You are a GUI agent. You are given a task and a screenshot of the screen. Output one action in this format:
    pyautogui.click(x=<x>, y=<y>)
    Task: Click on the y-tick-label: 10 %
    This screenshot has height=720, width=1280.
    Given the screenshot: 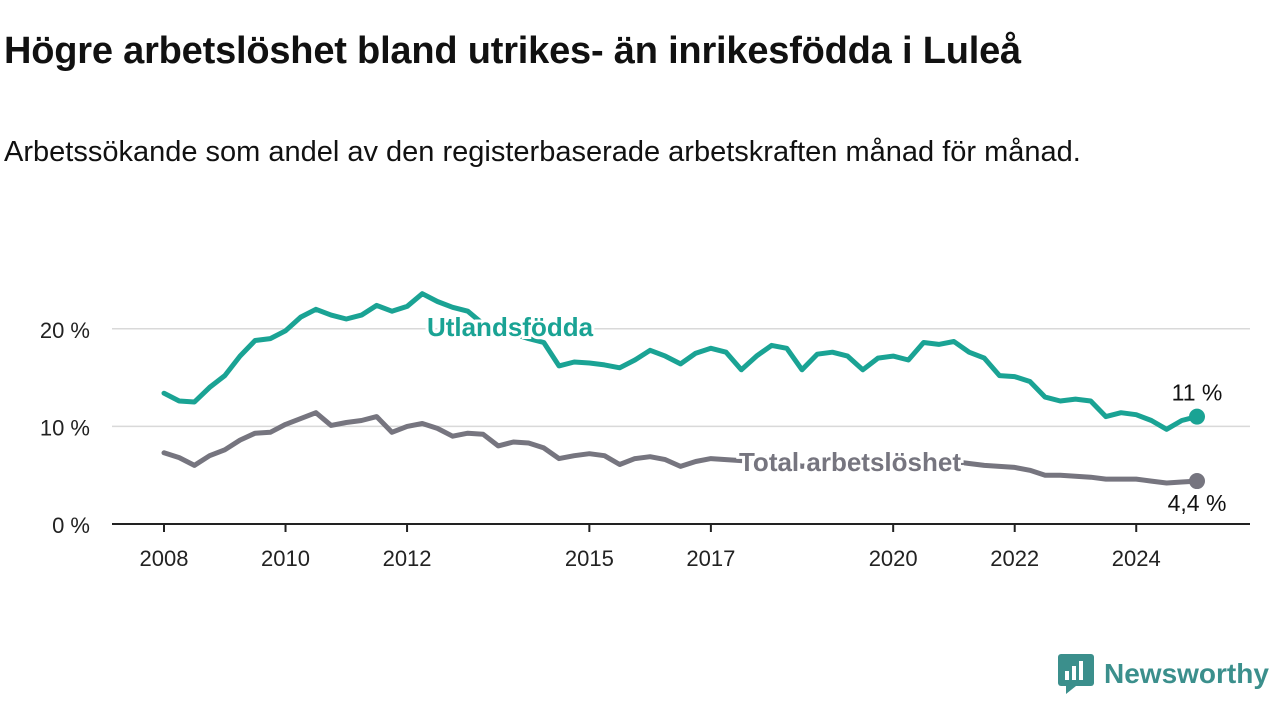 What is the action you would take?
    pyautogui.click(x=65, y=427)
    